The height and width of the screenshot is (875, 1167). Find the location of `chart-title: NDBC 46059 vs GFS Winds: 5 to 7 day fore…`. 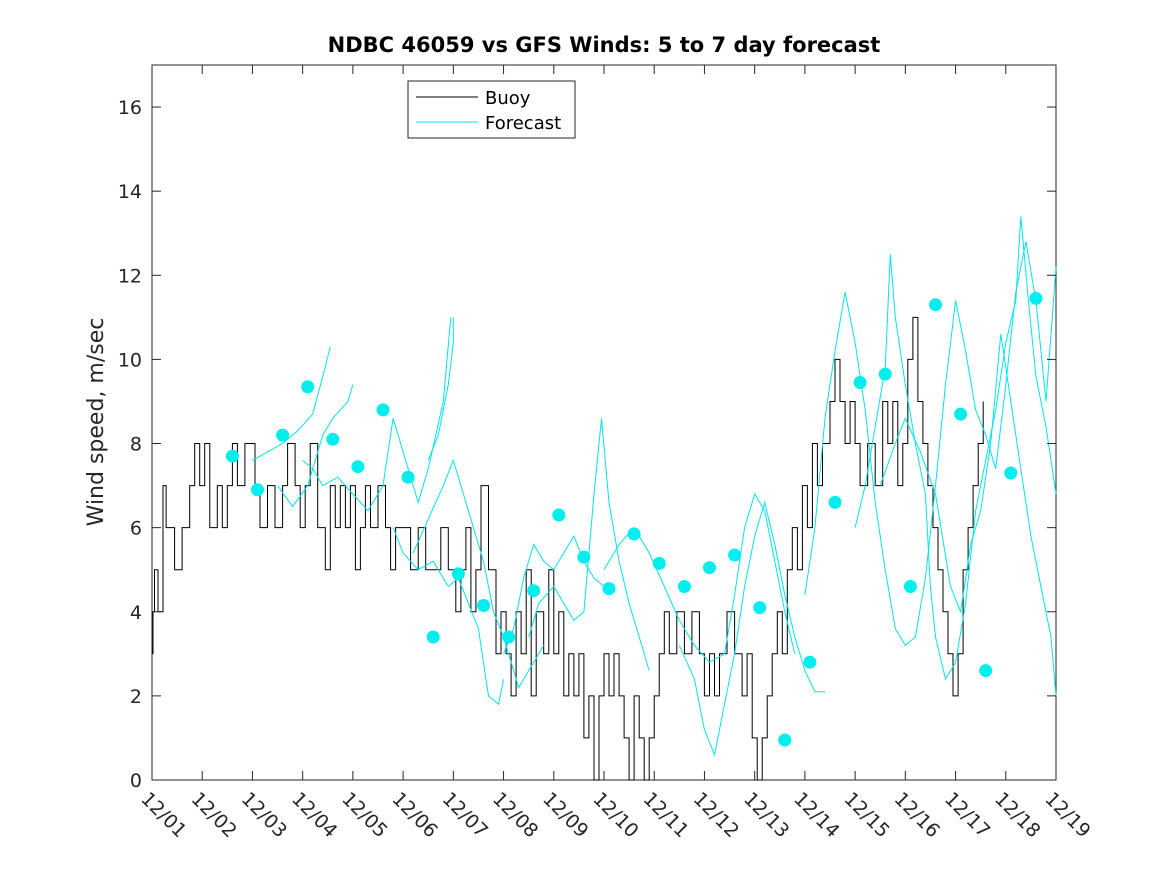

chart-title: NDBC 46059 vs GFS Winds: 5 to 7 day fore… is located at coordinates (604, 45).